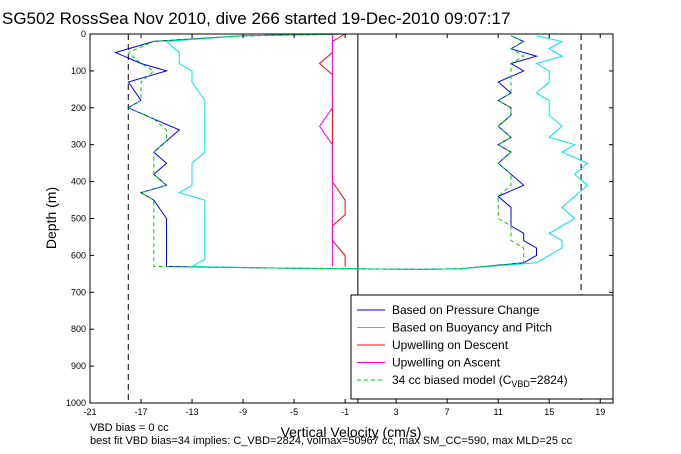  I want to click on x-tick-label-9: 15, so click(549, 412).